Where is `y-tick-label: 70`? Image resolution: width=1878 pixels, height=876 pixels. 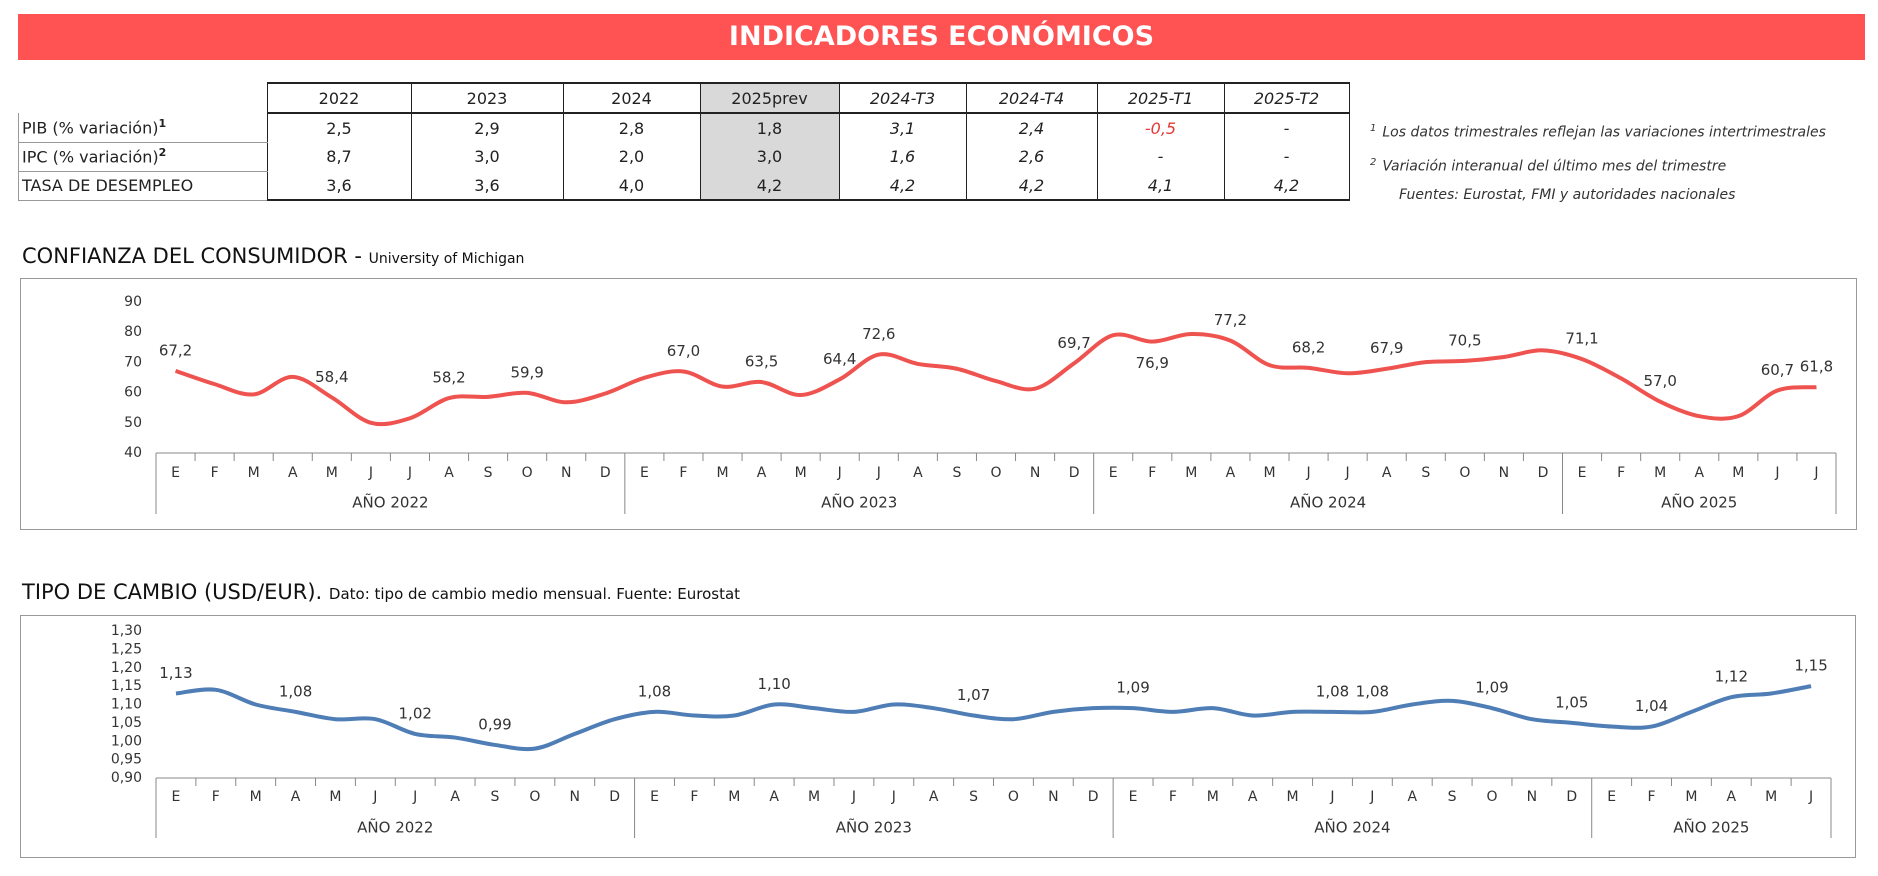
y-tick-label: 70 is located at coordinates (133, 362).